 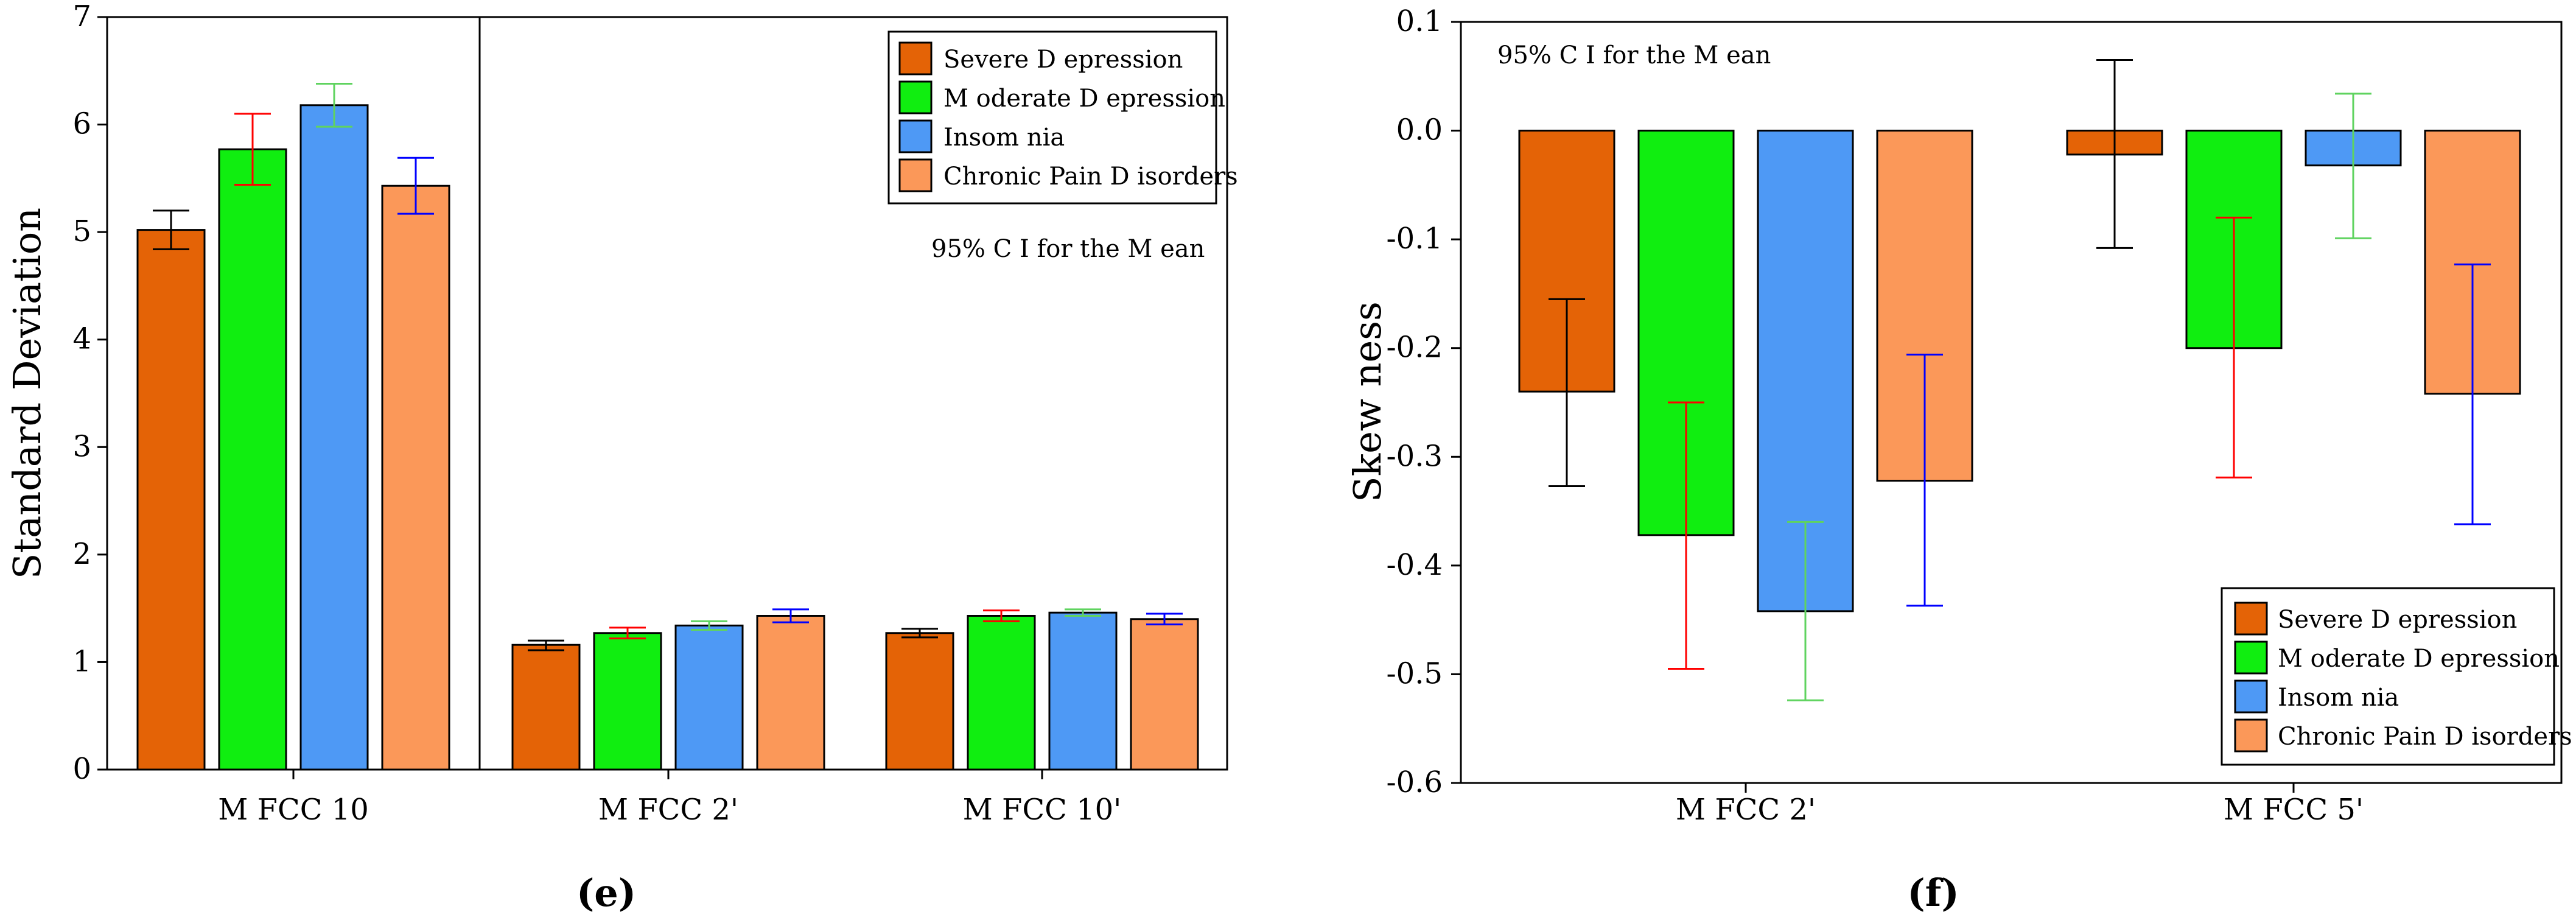 What do you see at coordinates (27, 393) in the screenshot?
I see `y-axis-label: Standard Deviation` at bounding box center [27, 393].